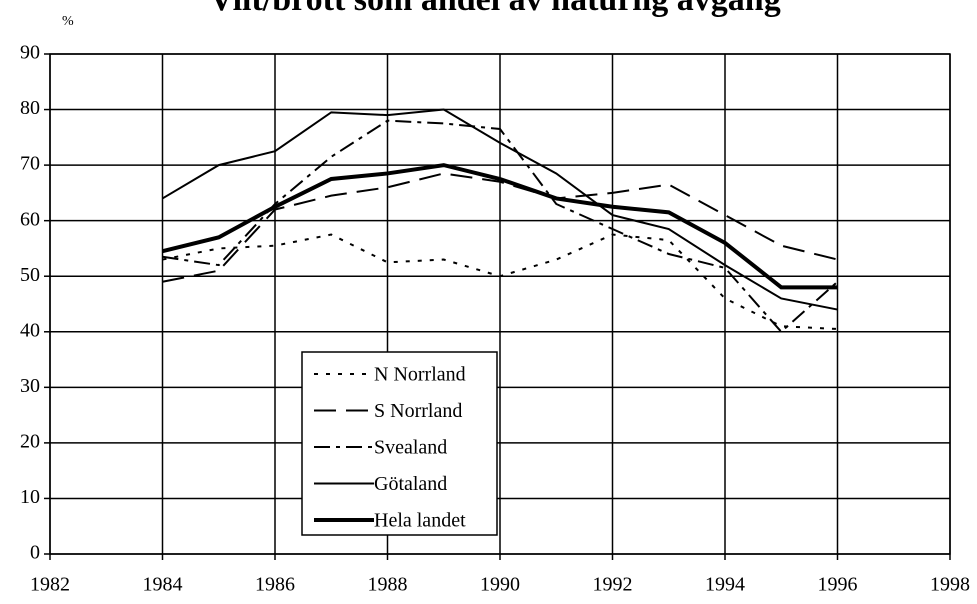  Describe the element at coordinates (30, 441) in the screenshot. I see `y-tick-label: 20` at that location.